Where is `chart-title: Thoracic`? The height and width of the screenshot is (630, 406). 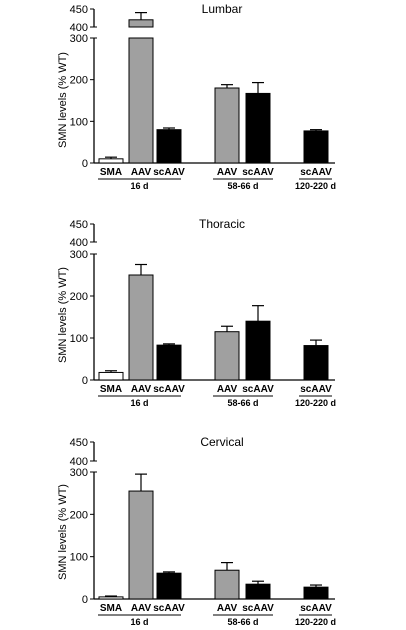
chart-title: Thoracic is located at coordinates (222, 224).